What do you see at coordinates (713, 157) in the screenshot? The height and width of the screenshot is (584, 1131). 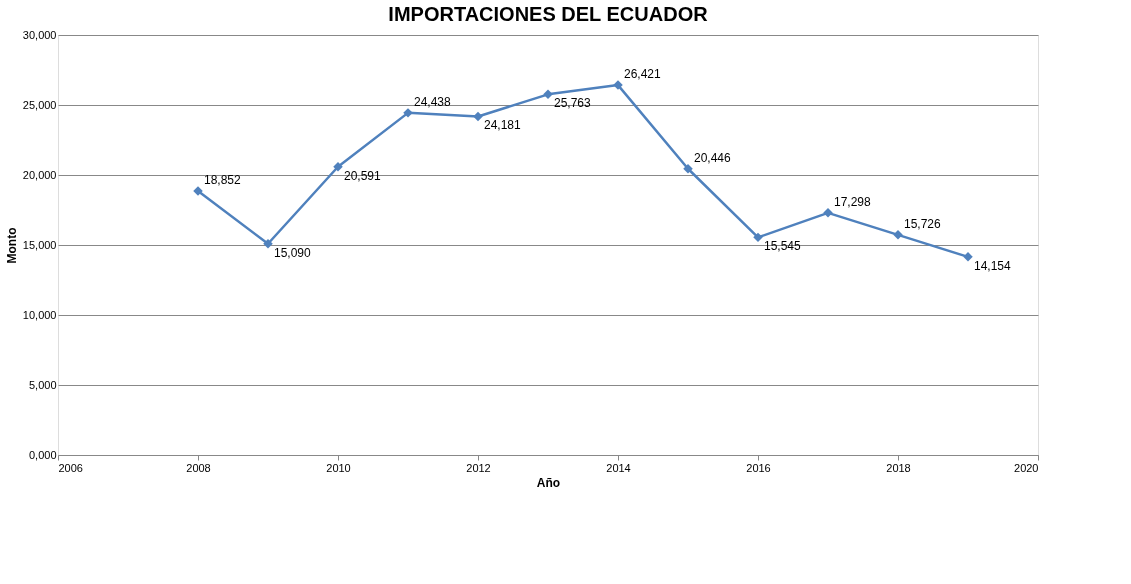 I see `data-label: 20,446` at bounding box center [713, 157].